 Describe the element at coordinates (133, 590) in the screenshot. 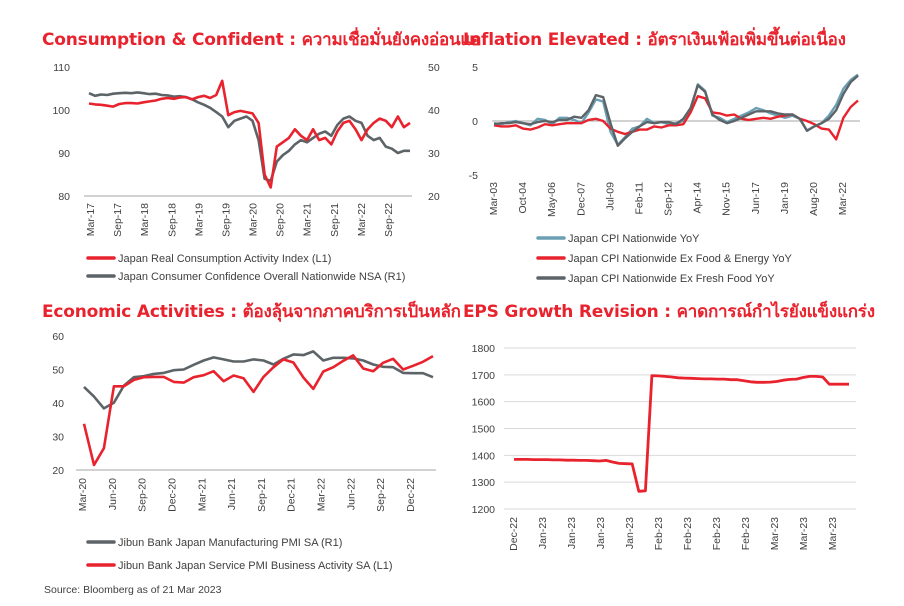

I see `source-note: Source: Bloomberg as of 21 Mar 2023` at that location.